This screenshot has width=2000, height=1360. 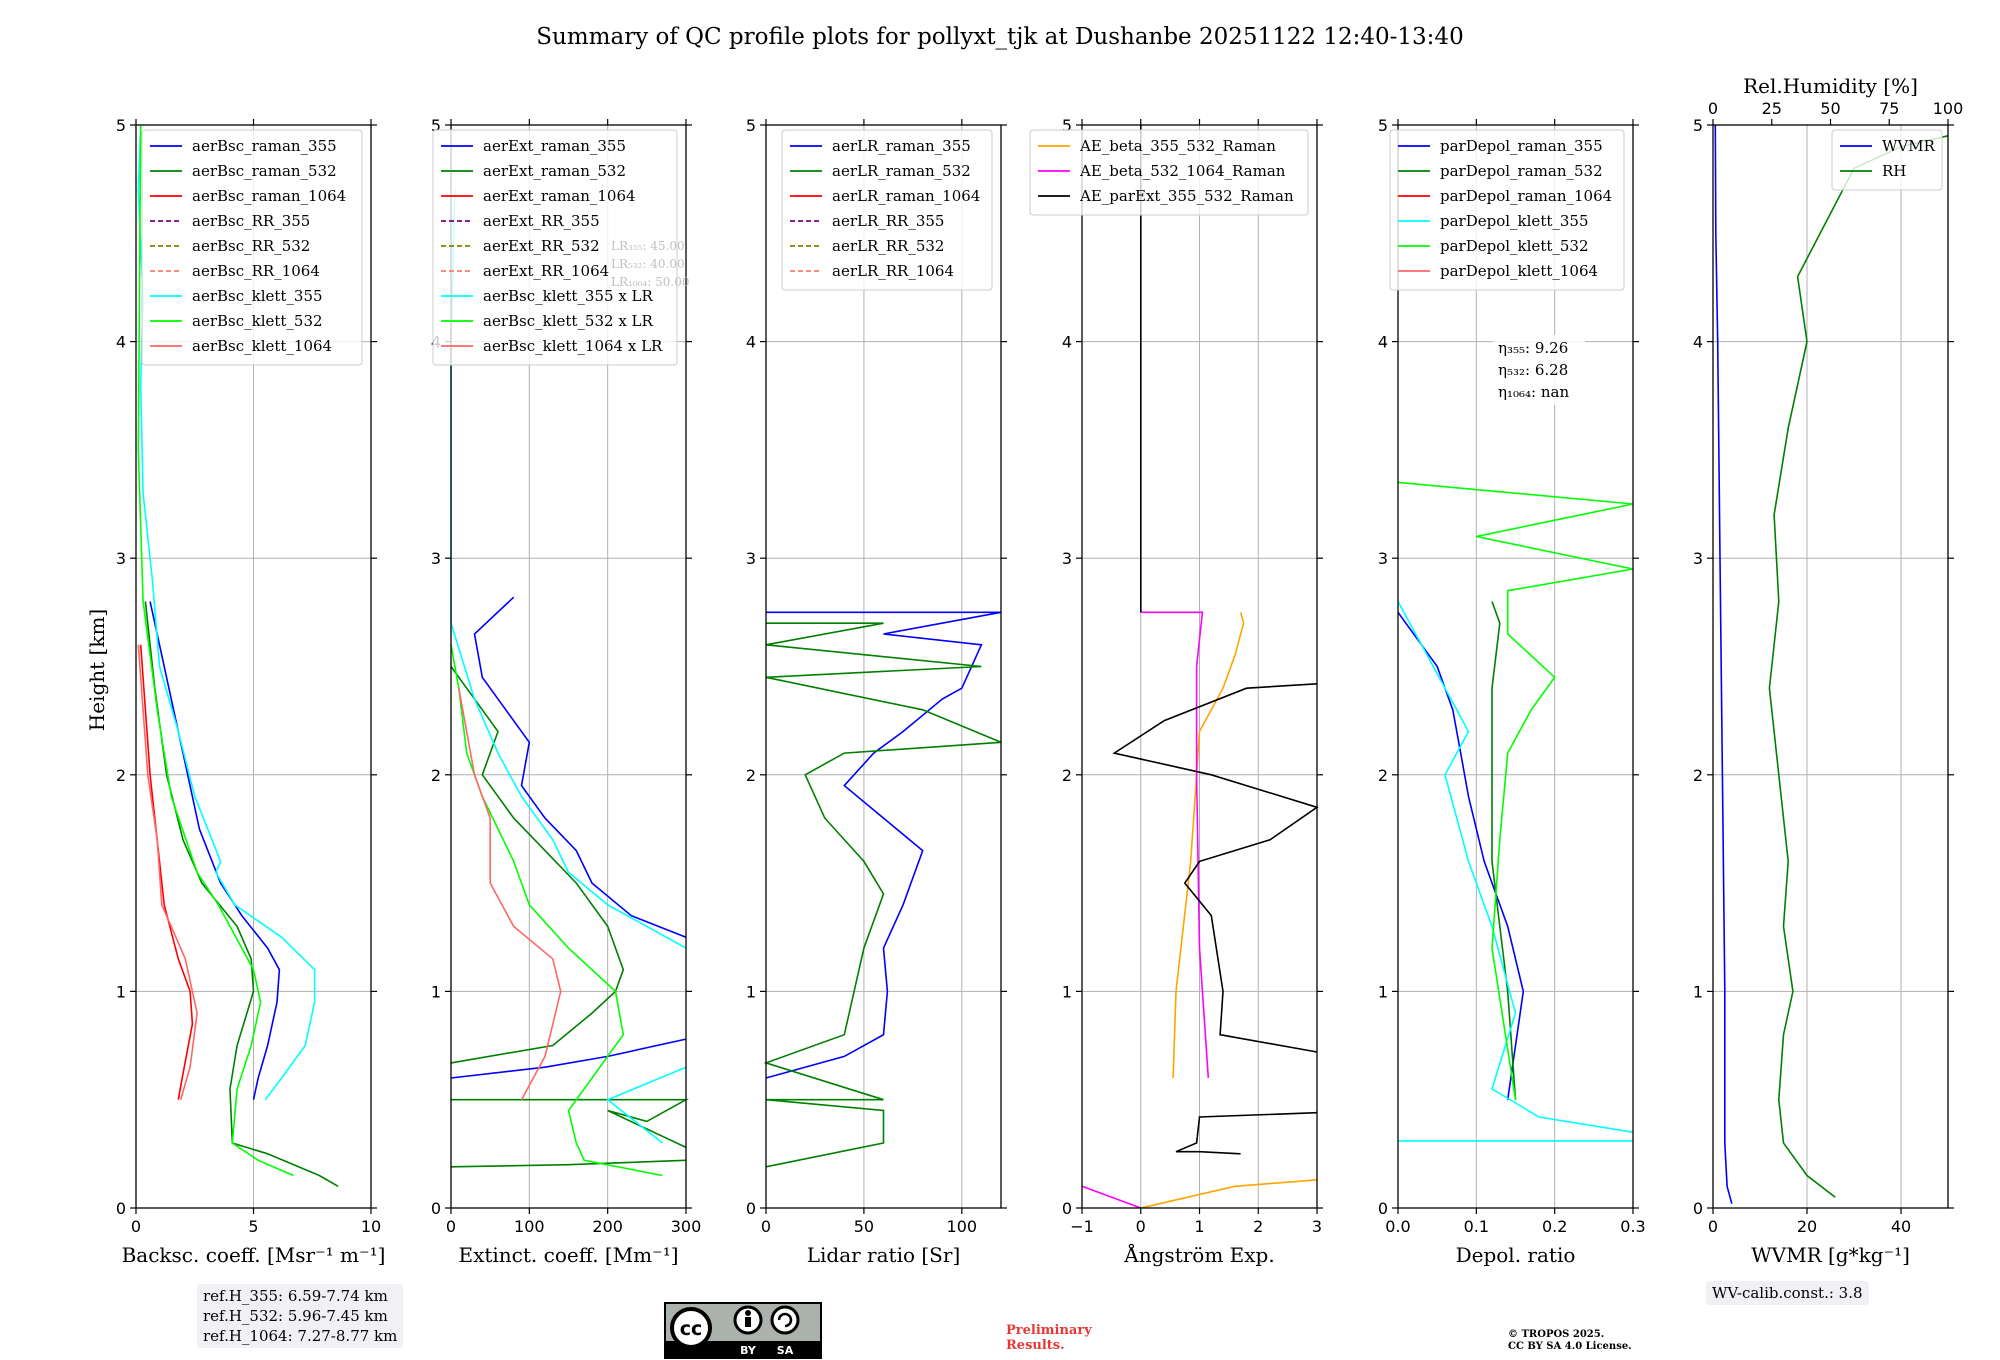 What do you see at coordinates (1772, 108) in the screenshot?
I see `top-x-tick-label: 25` at bounding box center [1772, 108].